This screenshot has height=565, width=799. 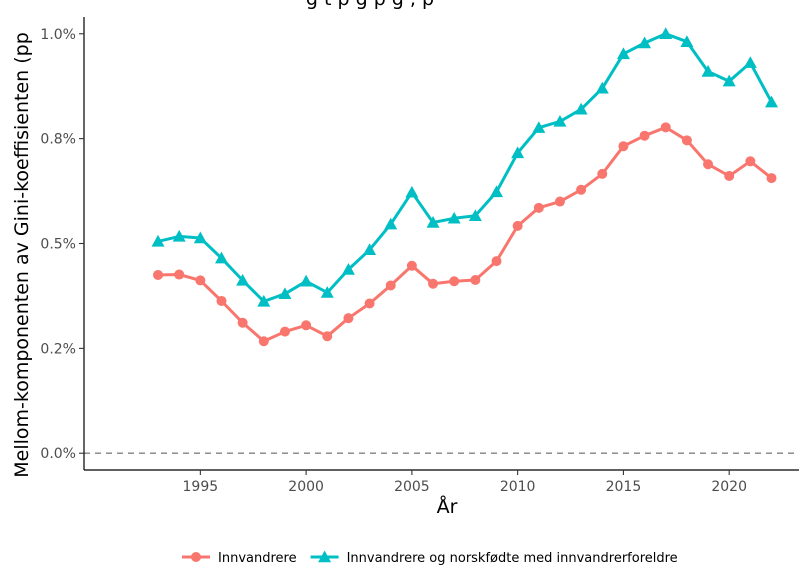 I want to click on x-tick-label: 2005, so click(x=412, y=487).